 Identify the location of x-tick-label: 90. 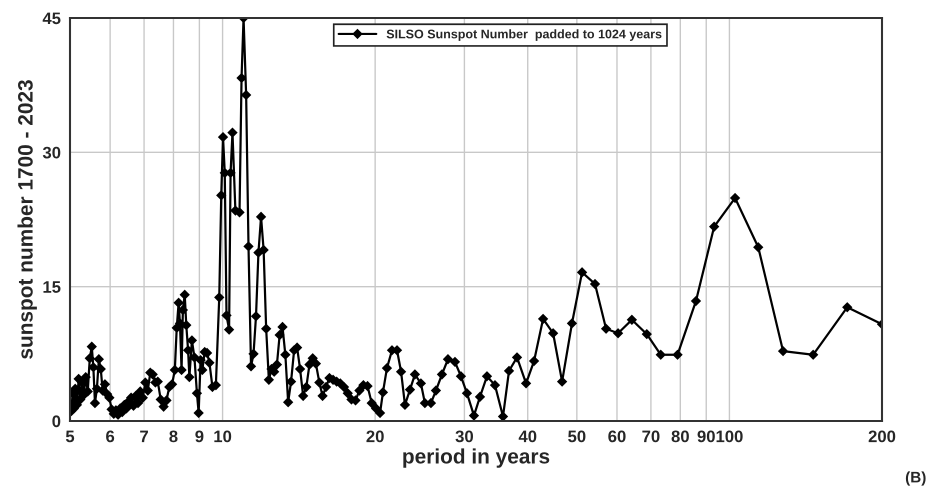
(706, 436).